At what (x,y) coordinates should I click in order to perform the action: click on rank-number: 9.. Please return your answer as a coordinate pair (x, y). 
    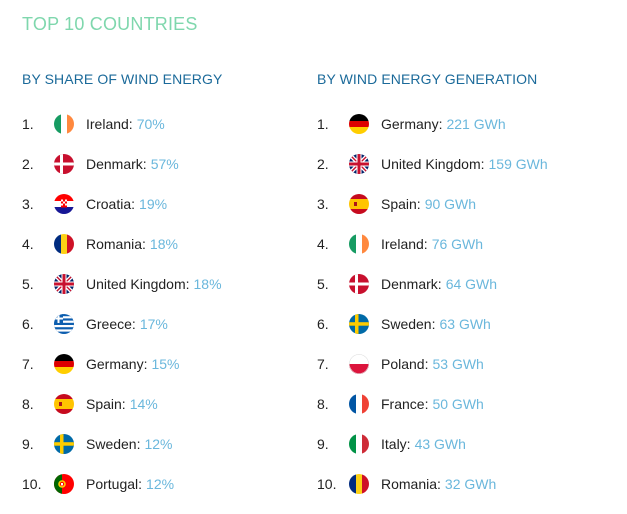
    Looking at the image, I should click on (28, 444).